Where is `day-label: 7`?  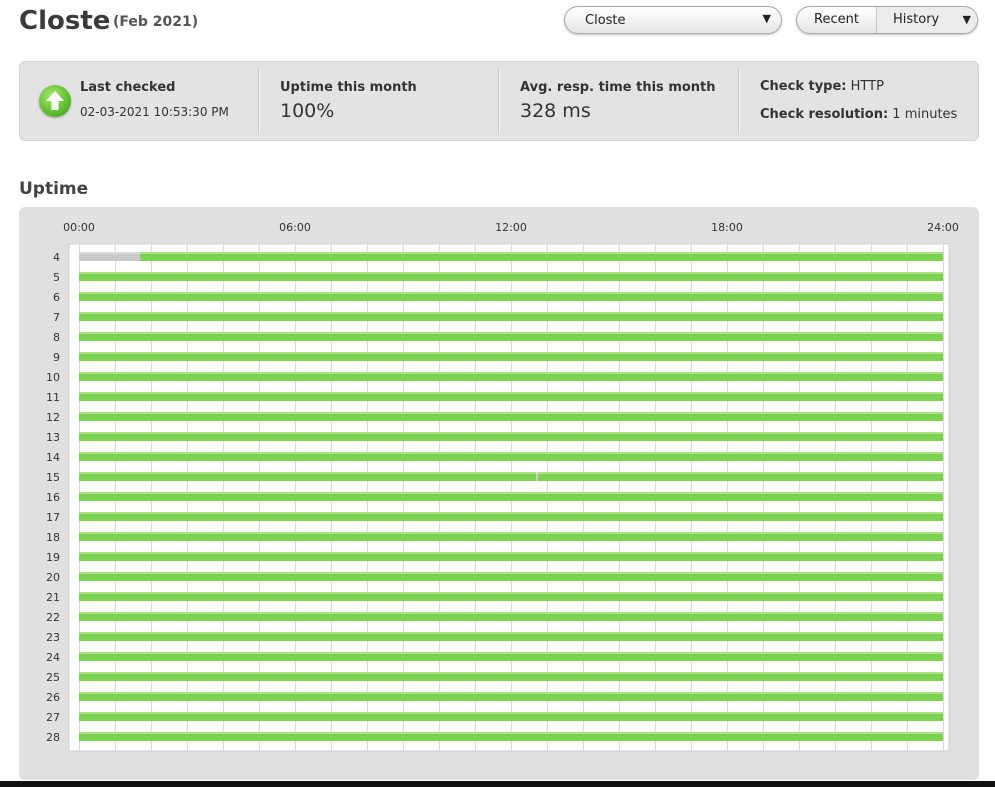
day-label: 7 is located at coordinates (56, 317).